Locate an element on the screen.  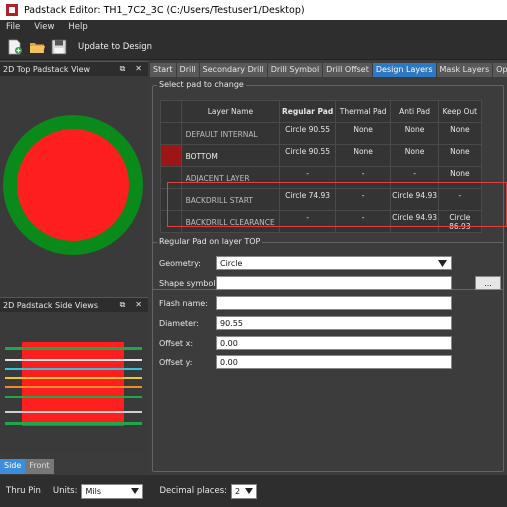
layer-line-yellow is located at coordinates (73, 378).